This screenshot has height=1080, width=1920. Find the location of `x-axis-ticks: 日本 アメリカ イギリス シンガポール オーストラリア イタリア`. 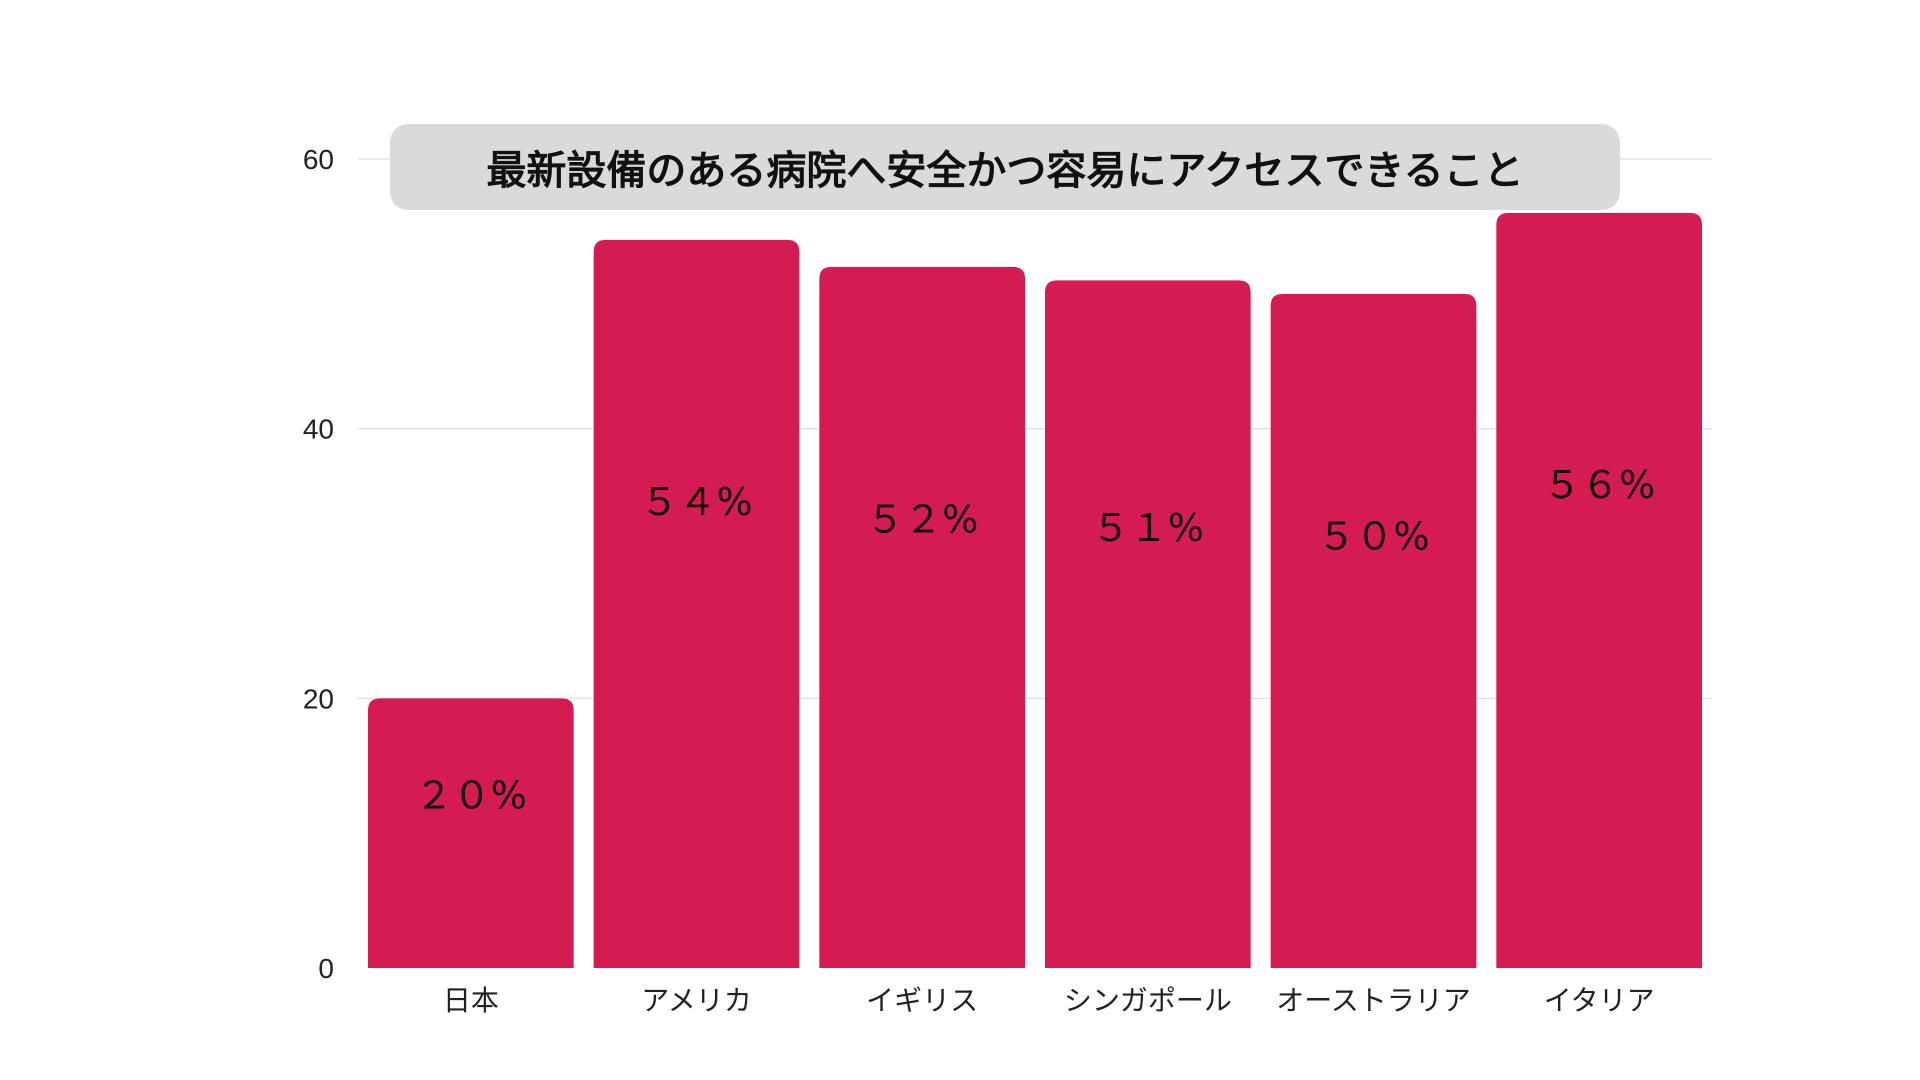

x-axis-ticks: 日本 アメリカ イギリス シンガポール オーストラリア イタリア is located at coordinates (1049, 1000).